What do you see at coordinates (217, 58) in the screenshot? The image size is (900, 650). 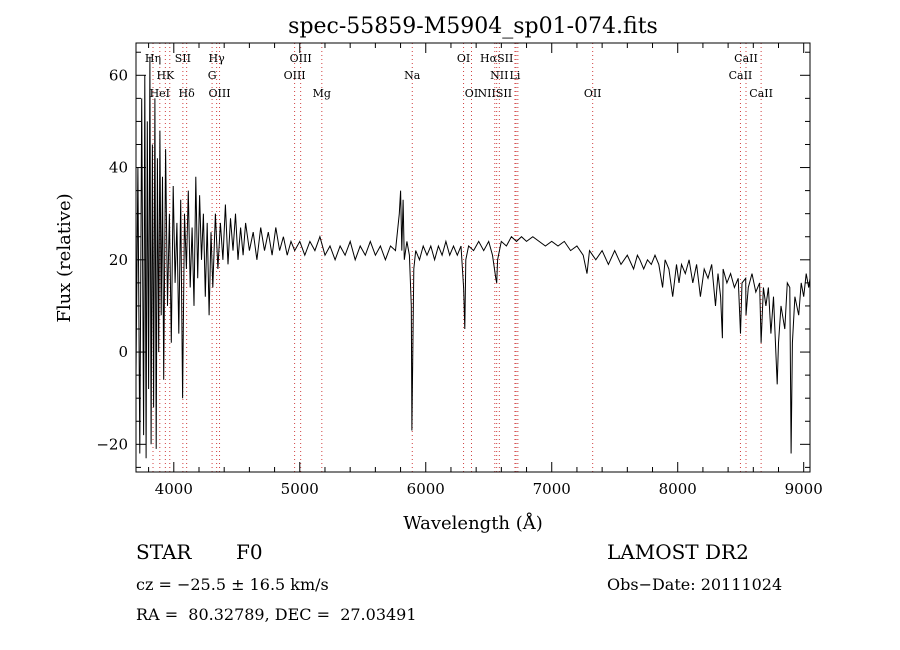 I see `line-marker-label: Hγ` at bounding box center [217, 58].